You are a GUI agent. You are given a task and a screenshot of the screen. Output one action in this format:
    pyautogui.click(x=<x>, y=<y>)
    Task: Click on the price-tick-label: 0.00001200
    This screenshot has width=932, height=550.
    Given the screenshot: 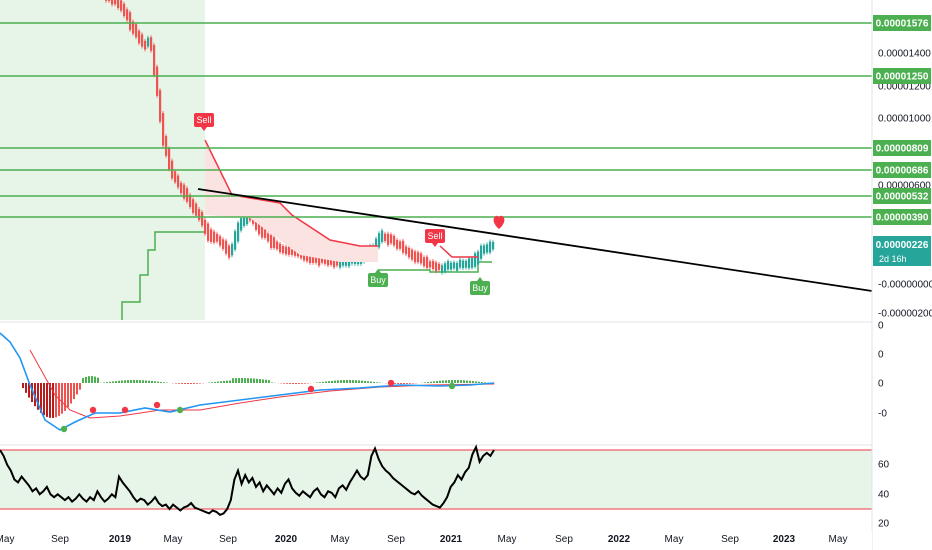 What is the action you would take?
    pyautogui.click(x=904, y=87)
    